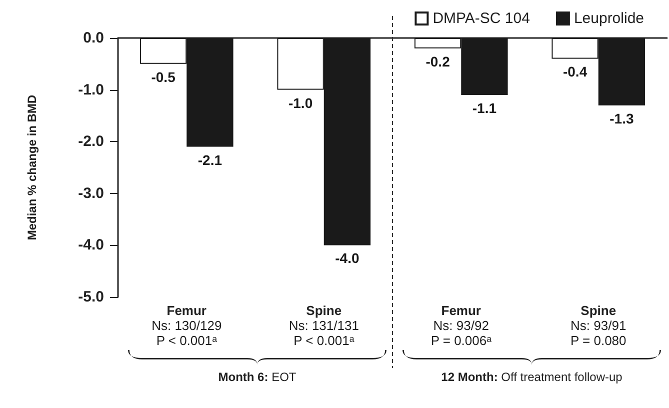 This screenshot has height=408, width=669. What do you see at coordinates (187, 325) in the screenshot?
I see `x-tick-label: Femur Ns: 130/129 P < 0.001ᵃ` at bounding box center [187, 325].